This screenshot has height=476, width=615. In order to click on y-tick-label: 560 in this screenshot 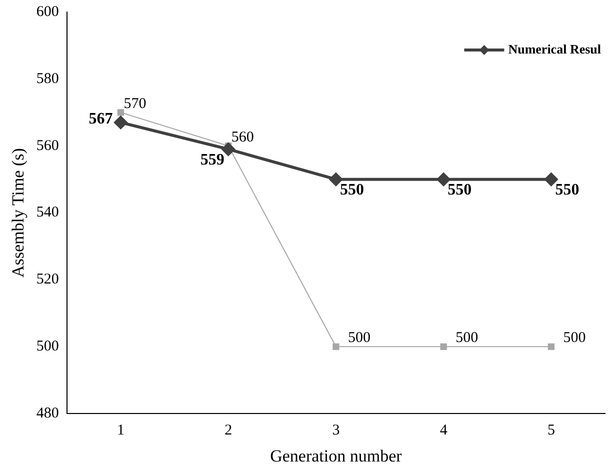, I will do `click(47, 146)`.